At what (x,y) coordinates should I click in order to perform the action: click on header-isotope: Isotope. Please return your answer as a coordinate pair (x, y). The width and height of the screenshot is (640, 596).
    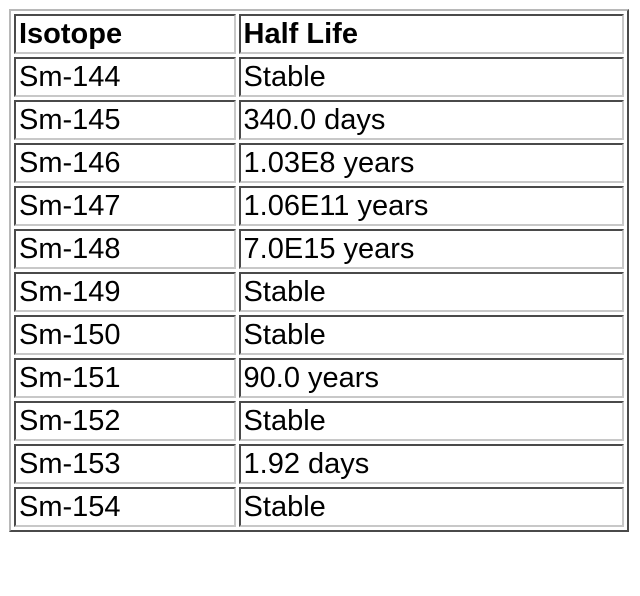
    Looking at the image, I should click on (125, 34).